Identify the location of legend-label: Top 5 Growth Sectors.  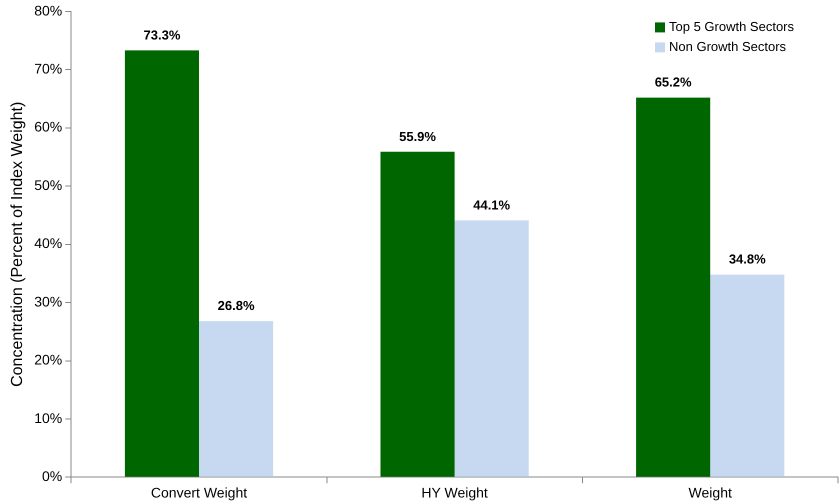
(731, 26).